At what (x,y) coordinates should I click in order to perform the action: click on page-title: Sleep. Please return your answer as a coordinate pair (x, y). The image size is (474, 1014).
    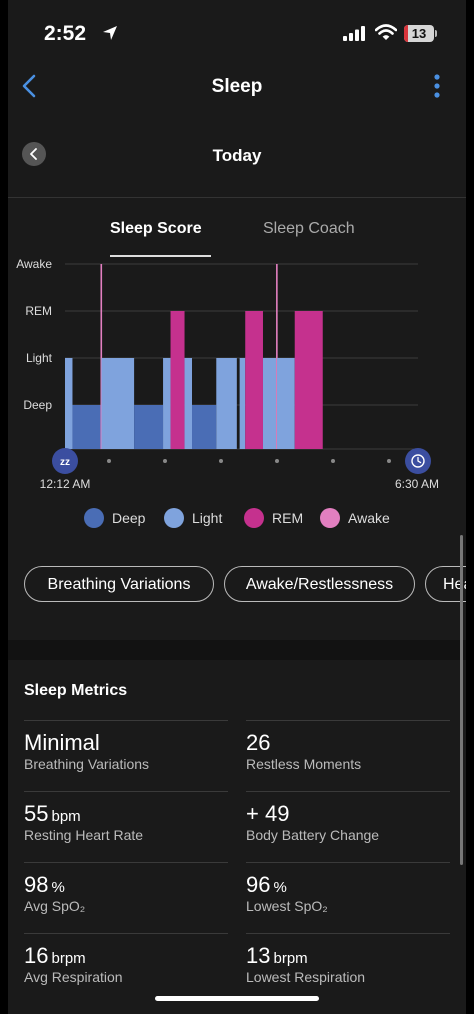
    Looking at the image, I should click on (237, 86).